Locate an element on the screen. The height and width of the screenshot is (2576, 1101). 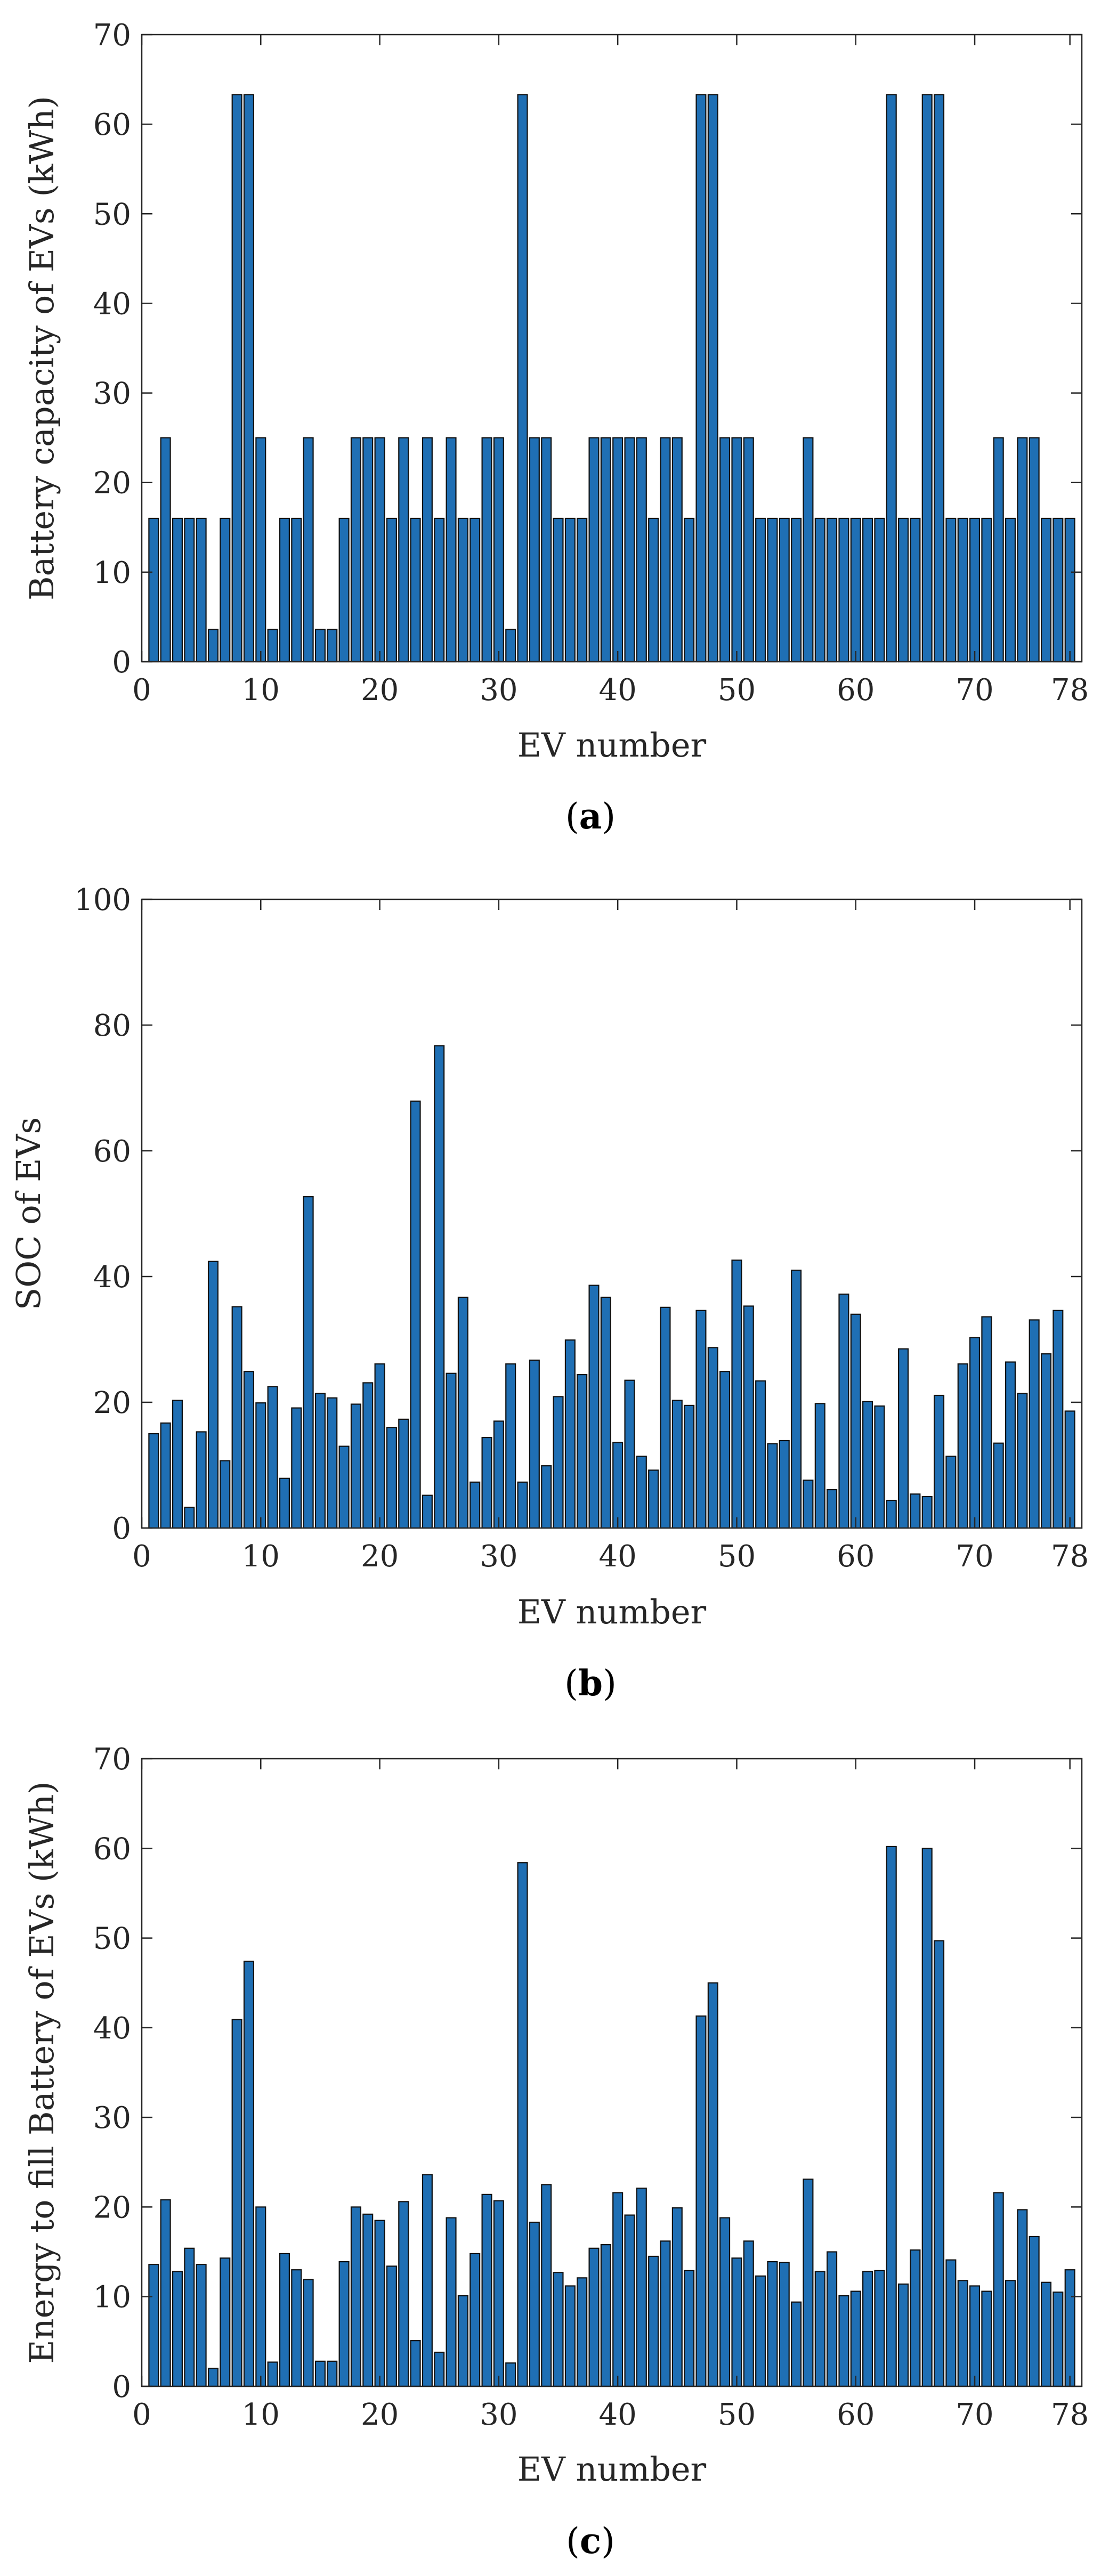
caption-letter: c is located at coordinates (590, 2541).